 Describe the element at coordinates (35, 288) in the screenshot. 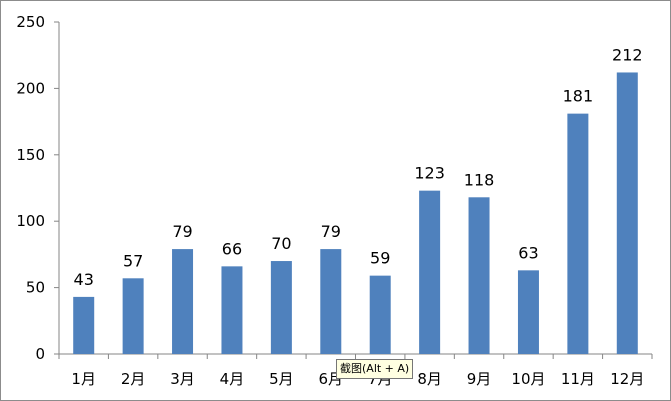

I see `y-tick-label-1: 50` at that location.